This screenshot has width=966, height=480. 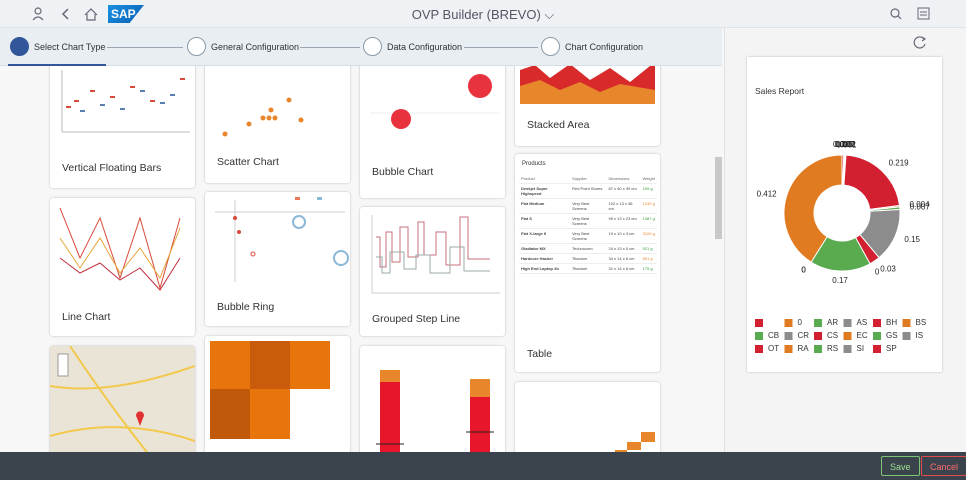 What do you see at coordinates (246, 307) in the screenshot?
I see `card-label: Bubble Ring` at bounding box center [246, 307].